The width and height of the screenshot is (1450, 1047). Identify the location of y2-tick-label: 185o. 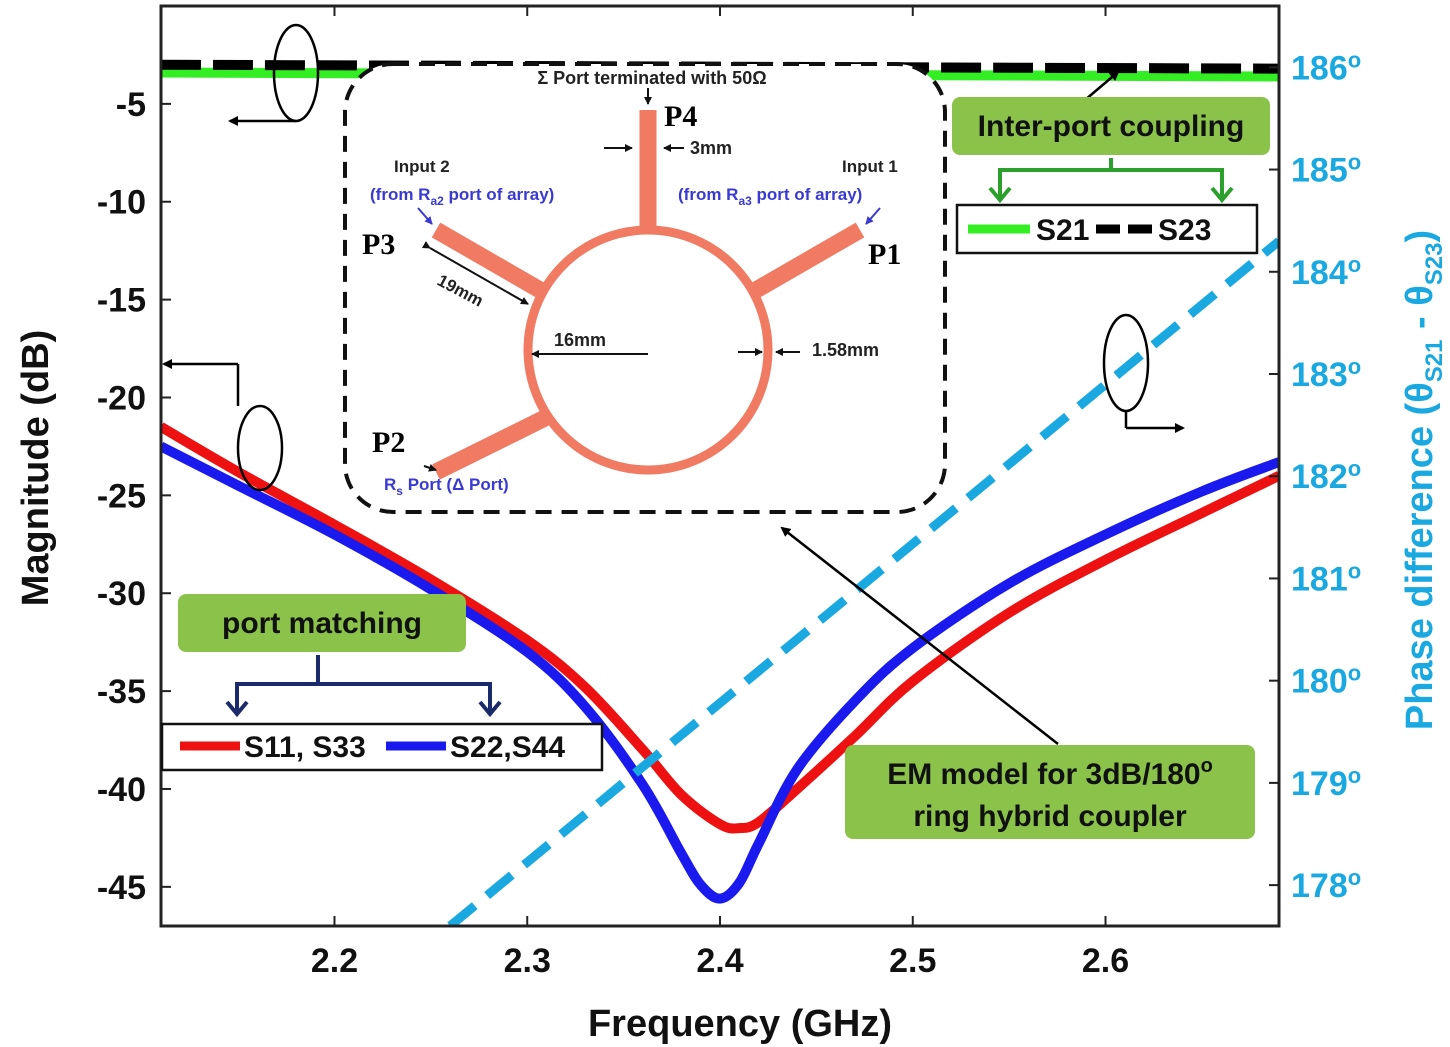
(1326, 170).